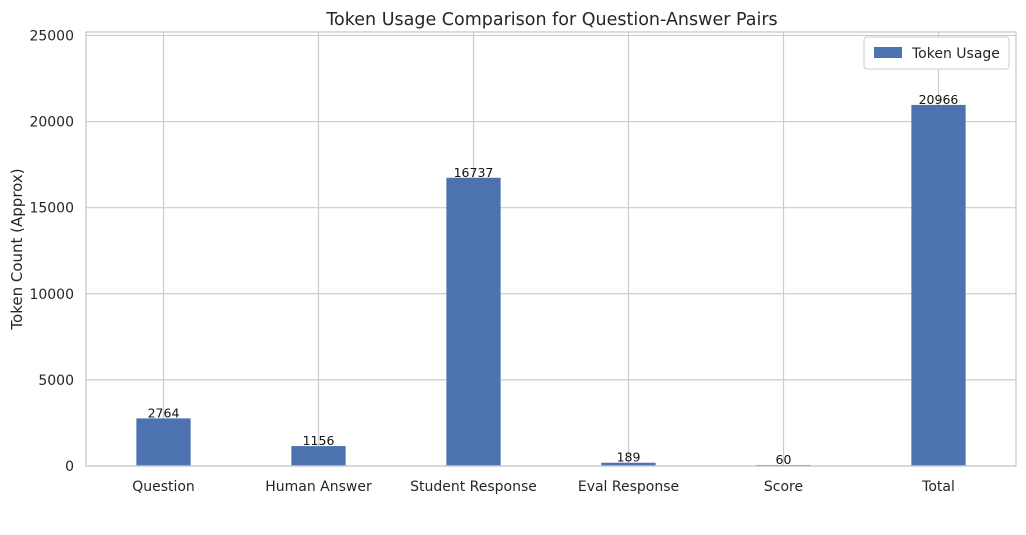  Describe the element at coordinates (938, 487) in the screenshot. I see `x-tick-label: Total` at that location.